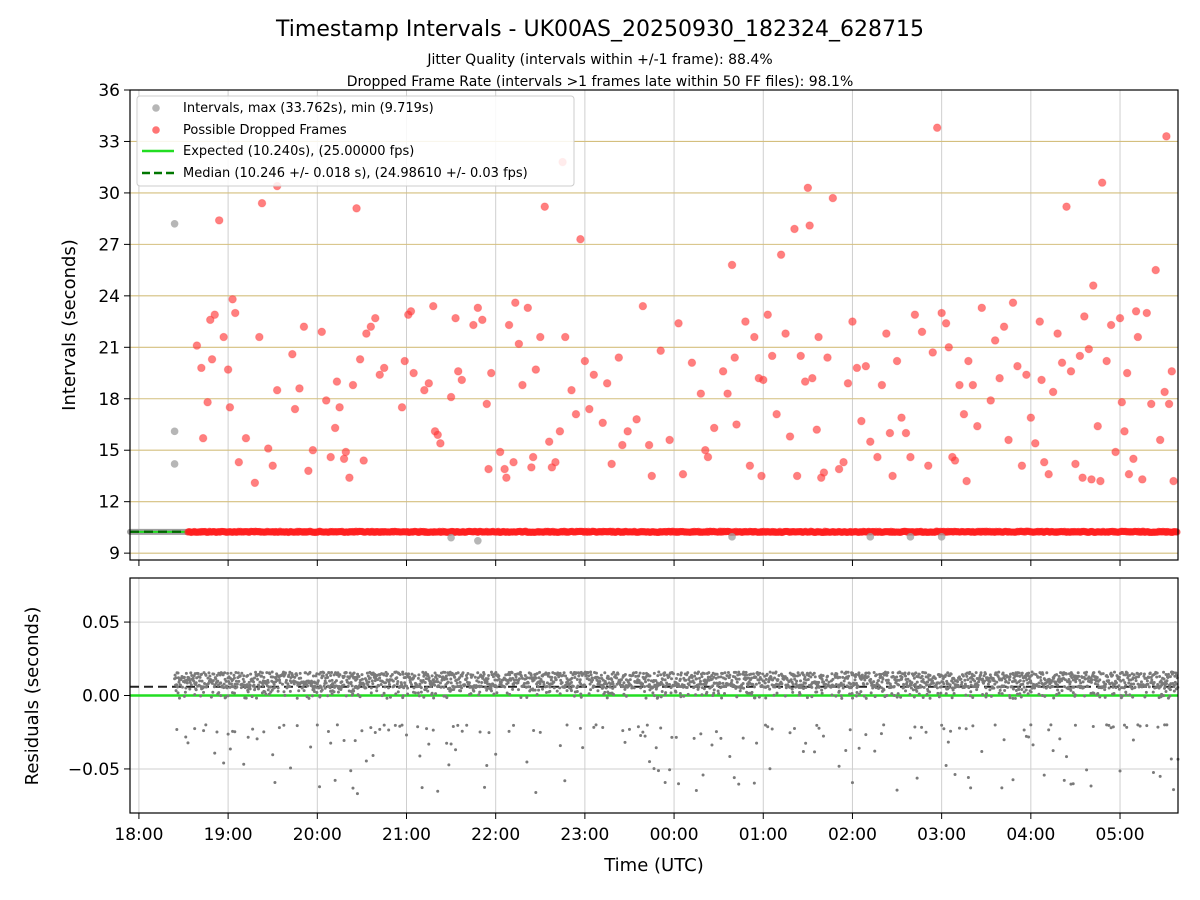 The width and height of the screenshot is (1200, 900). What do you see at coordinates (109, 451) in the screenshot?
I see `intervals-y-tick-label: 15` at bounding box center [109, 451].